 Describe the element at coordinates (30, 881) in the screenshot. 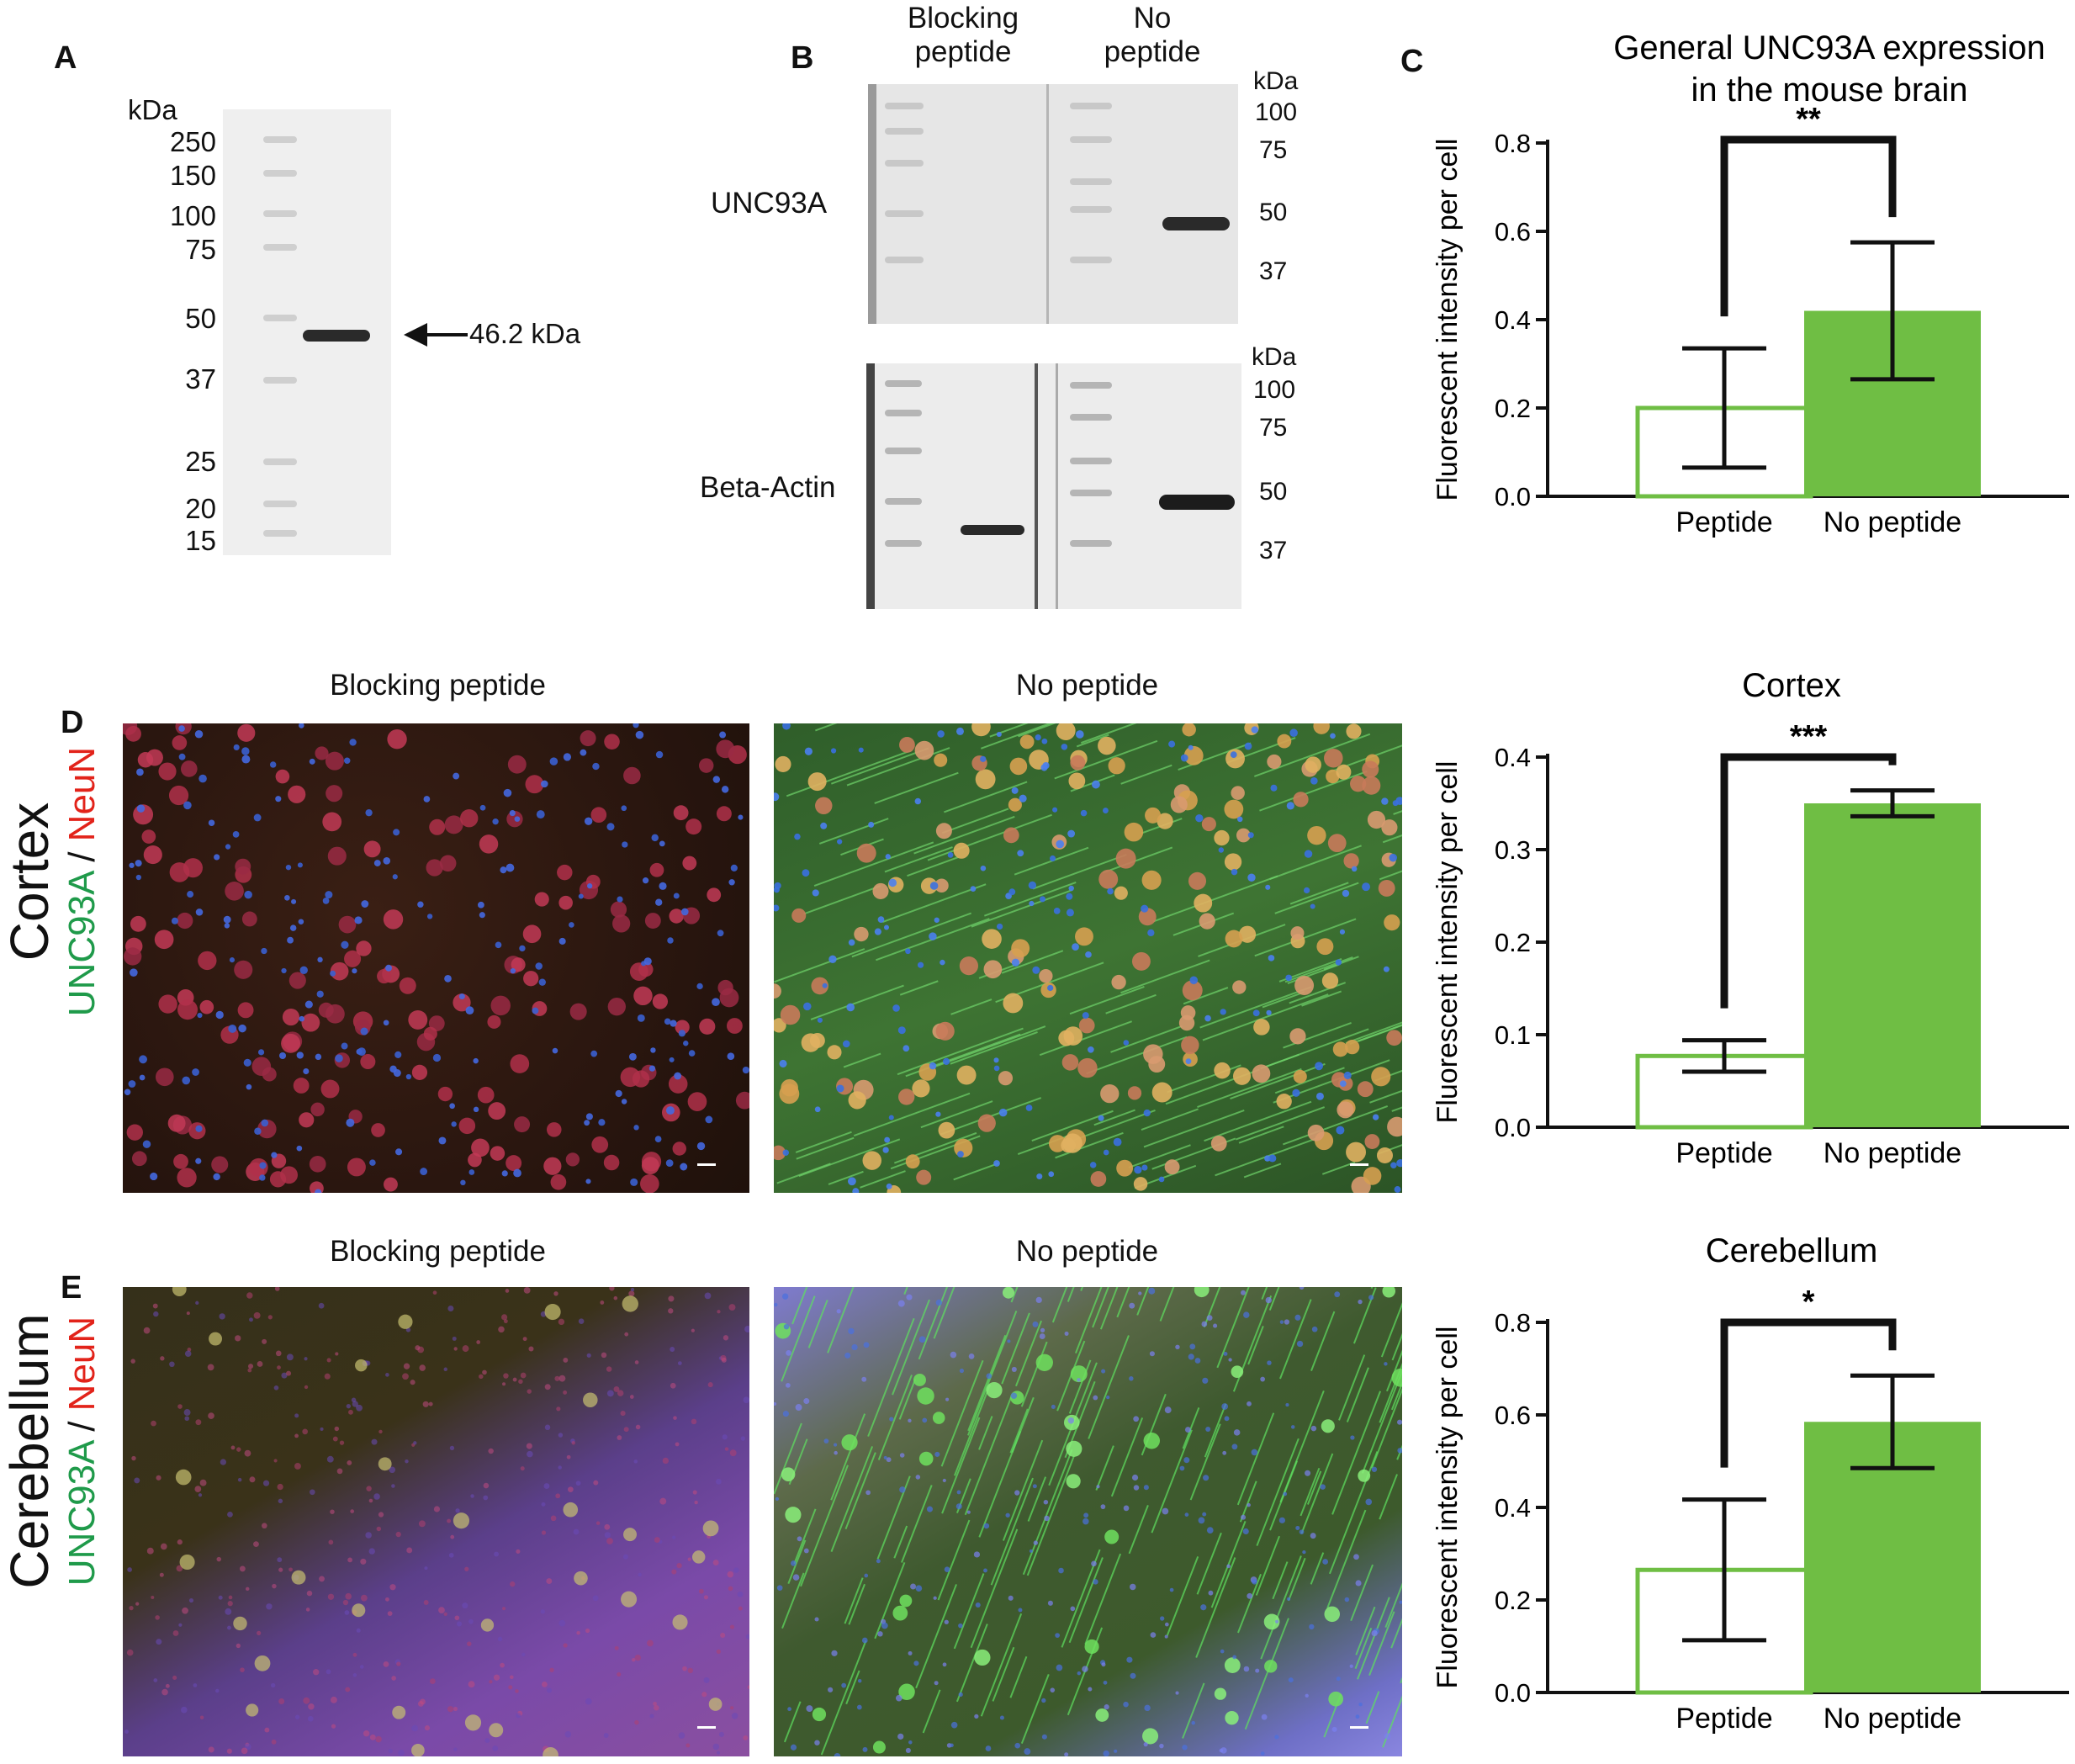

I see `region-label-cortex: Cortex` at that location.